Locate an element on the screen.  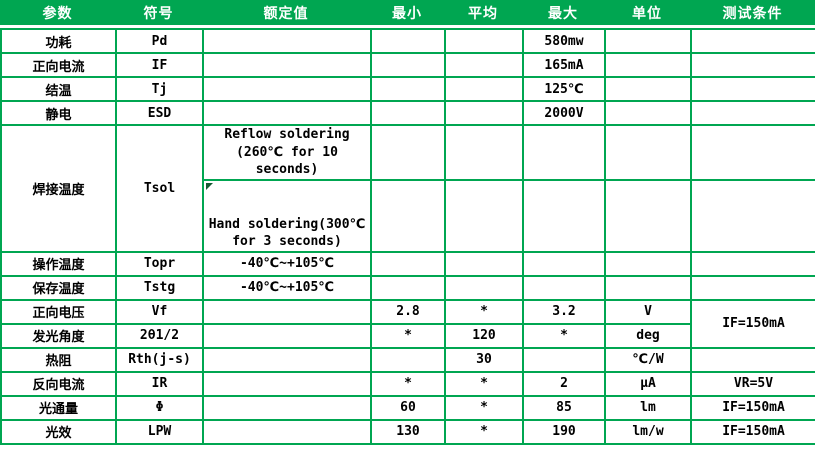
cell-symbol: ESD is located at coordinates (159, 113).